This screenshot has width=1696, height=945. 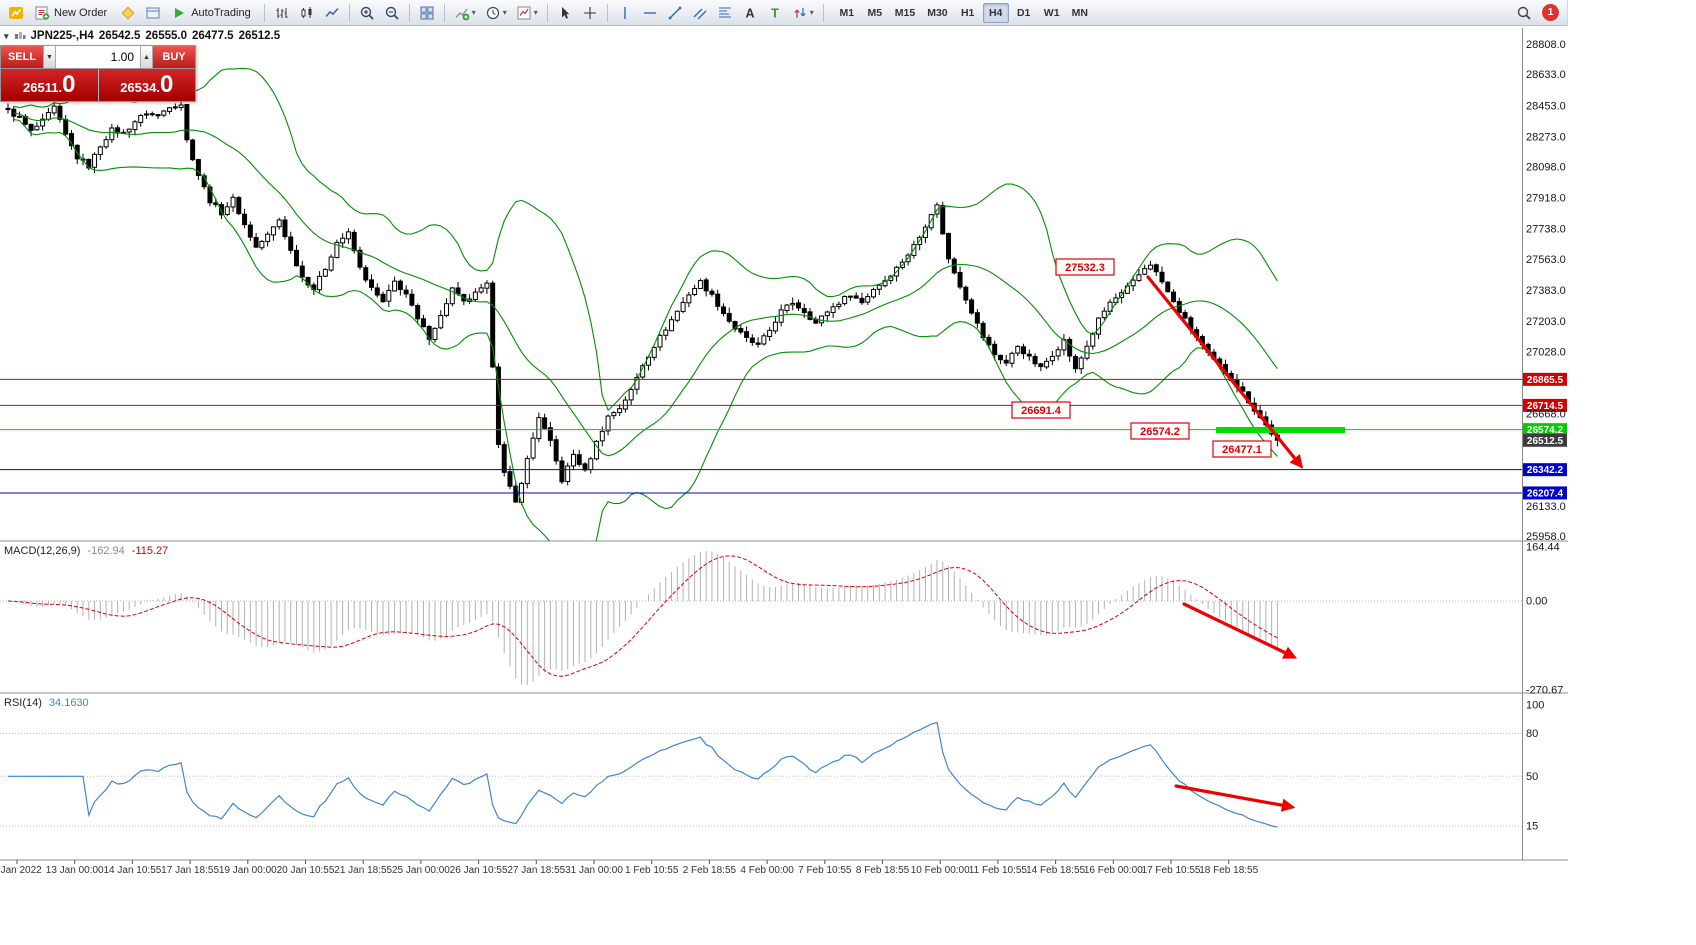 I want to click on timeframe-w1: W1, so click(x=1051, y=12).